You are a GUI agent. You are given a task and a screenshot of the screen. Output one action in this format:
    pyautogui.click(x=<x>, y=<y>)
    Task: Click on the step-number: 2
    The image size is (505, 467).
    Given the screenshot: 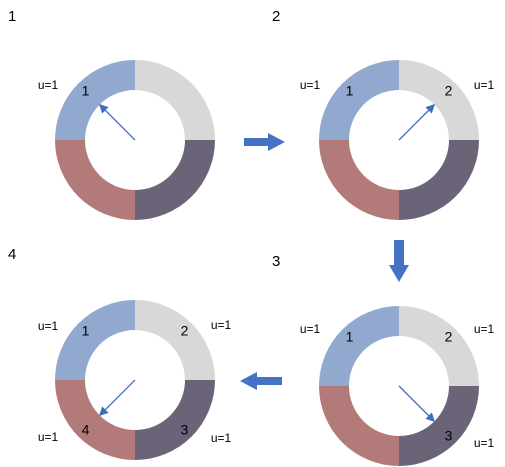 What is the action you would take?
    pyautogui.click(x=276, y=16)
    